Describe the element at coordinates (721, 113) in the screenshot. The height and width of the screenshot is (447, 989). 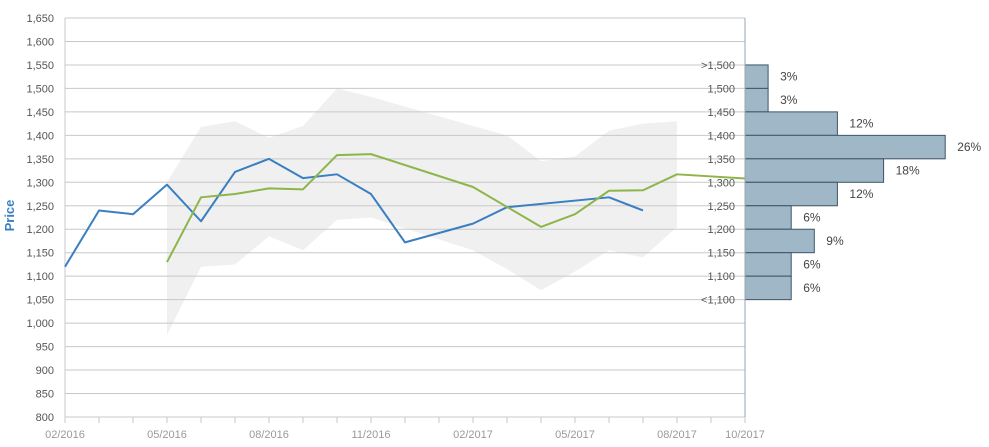
I see `distribution-bucket-label: 1,450` at that location.